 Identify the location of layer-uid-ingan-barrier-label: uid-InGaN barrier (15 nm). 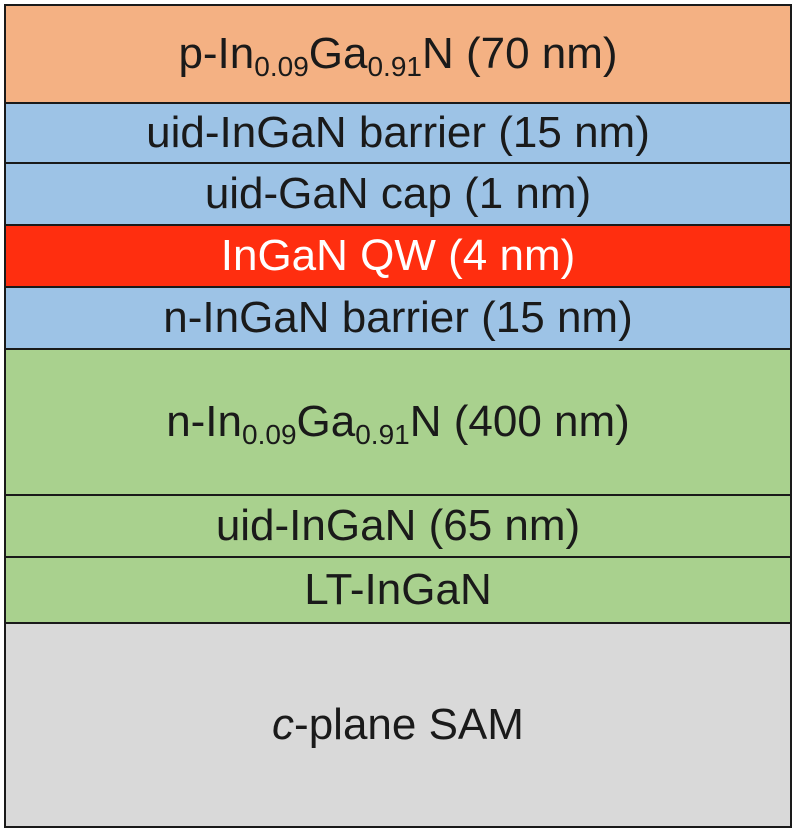
(398, 132).